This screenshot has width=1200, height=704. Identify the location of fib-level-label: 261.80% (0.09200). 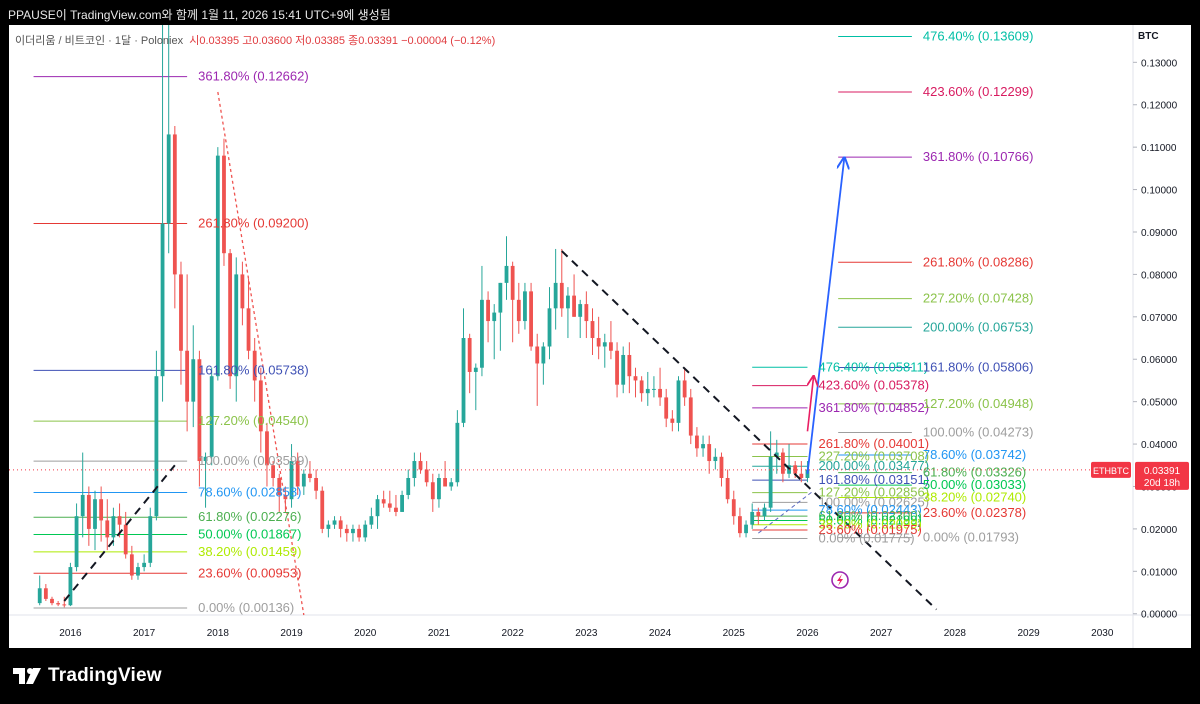
(253, 223).